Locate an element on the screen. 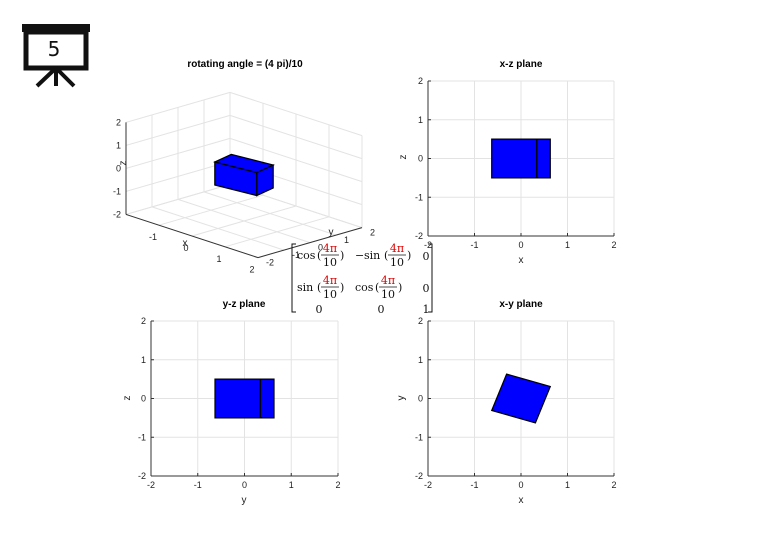 This screenshot has height=548, width=759. presentation-board-icon is located at coordinates (56, 56).